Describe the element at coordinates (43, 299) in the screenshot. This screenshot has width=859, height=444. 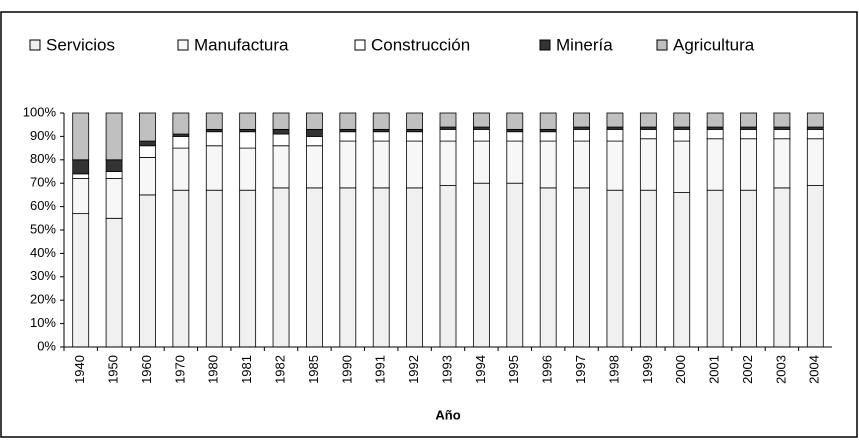
I see `y-tick-label: 20%` at that location.